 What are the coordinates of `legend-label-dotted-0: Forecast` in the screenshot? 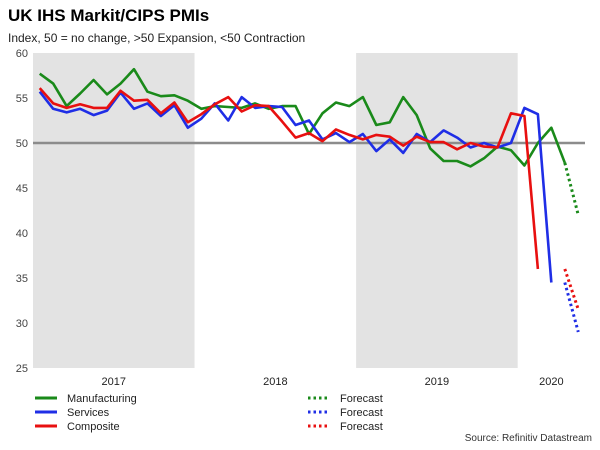 It's located at (361, 399).